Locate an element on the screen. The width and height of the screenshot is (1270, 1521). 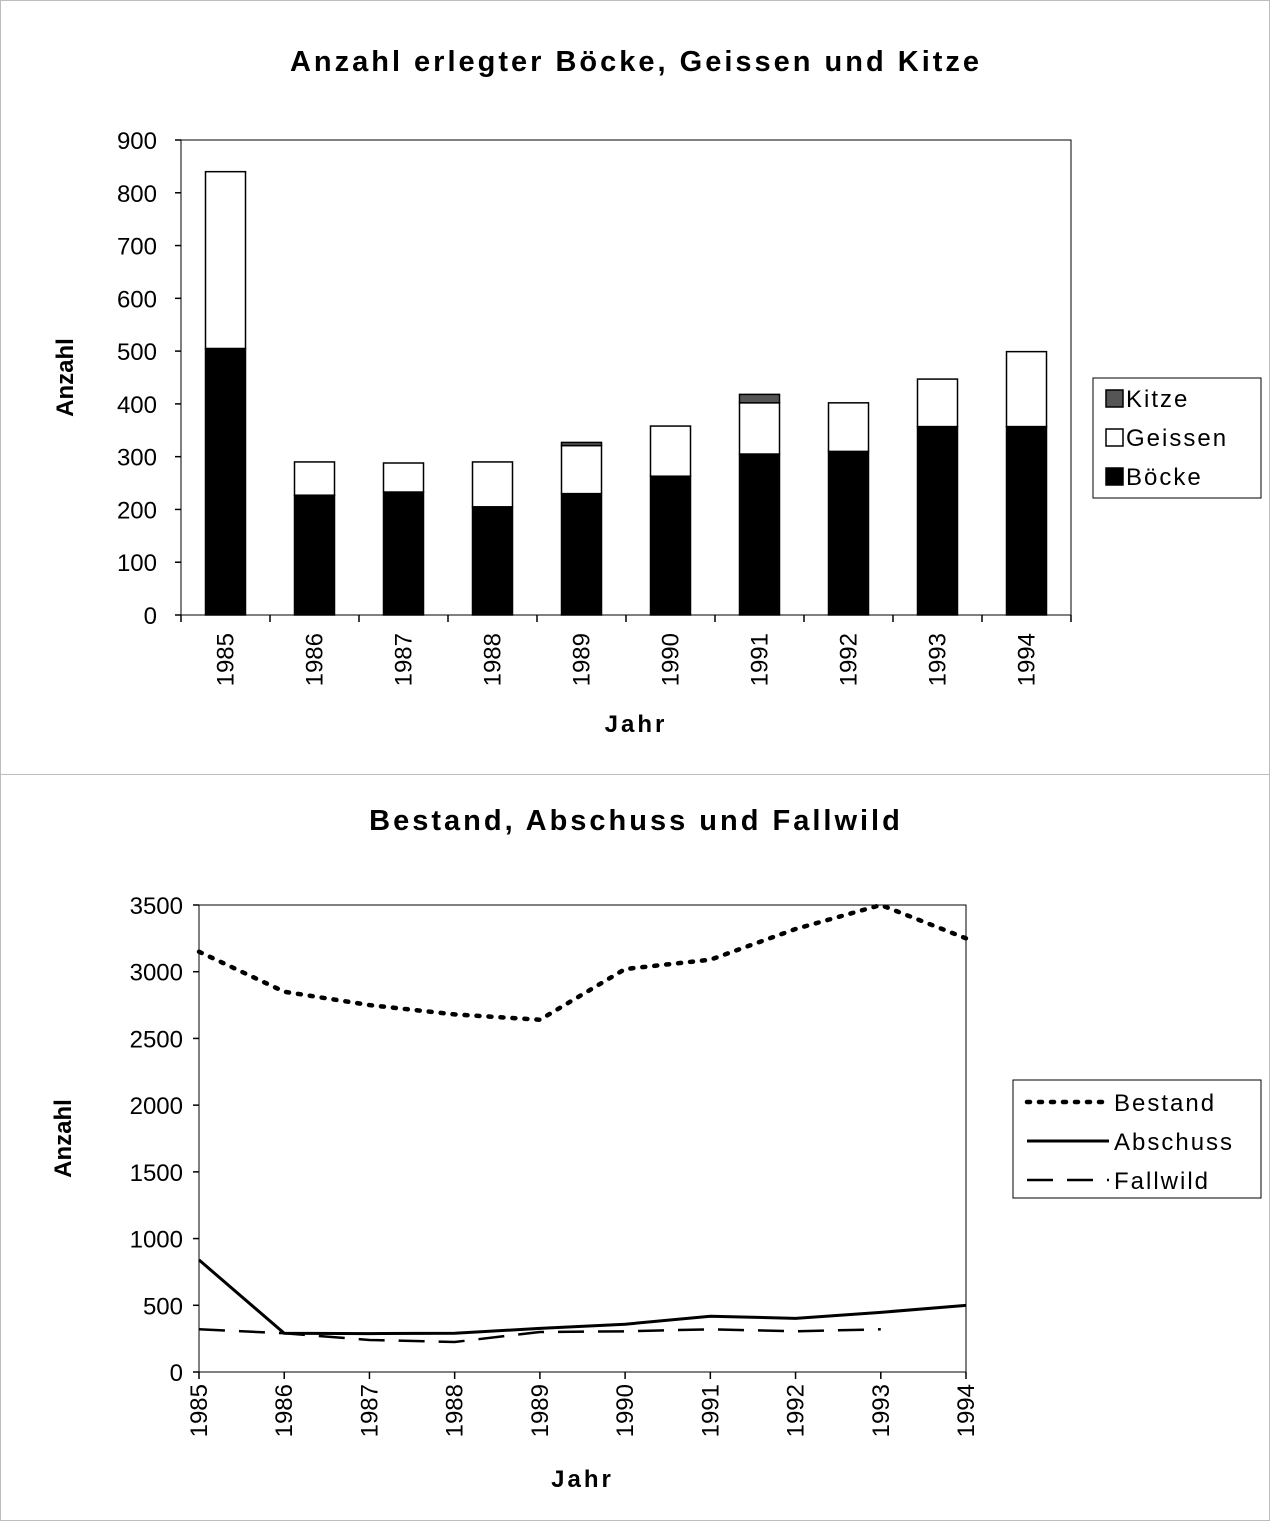
bar-Geissen-1987 is located at coordinates (403, 477).